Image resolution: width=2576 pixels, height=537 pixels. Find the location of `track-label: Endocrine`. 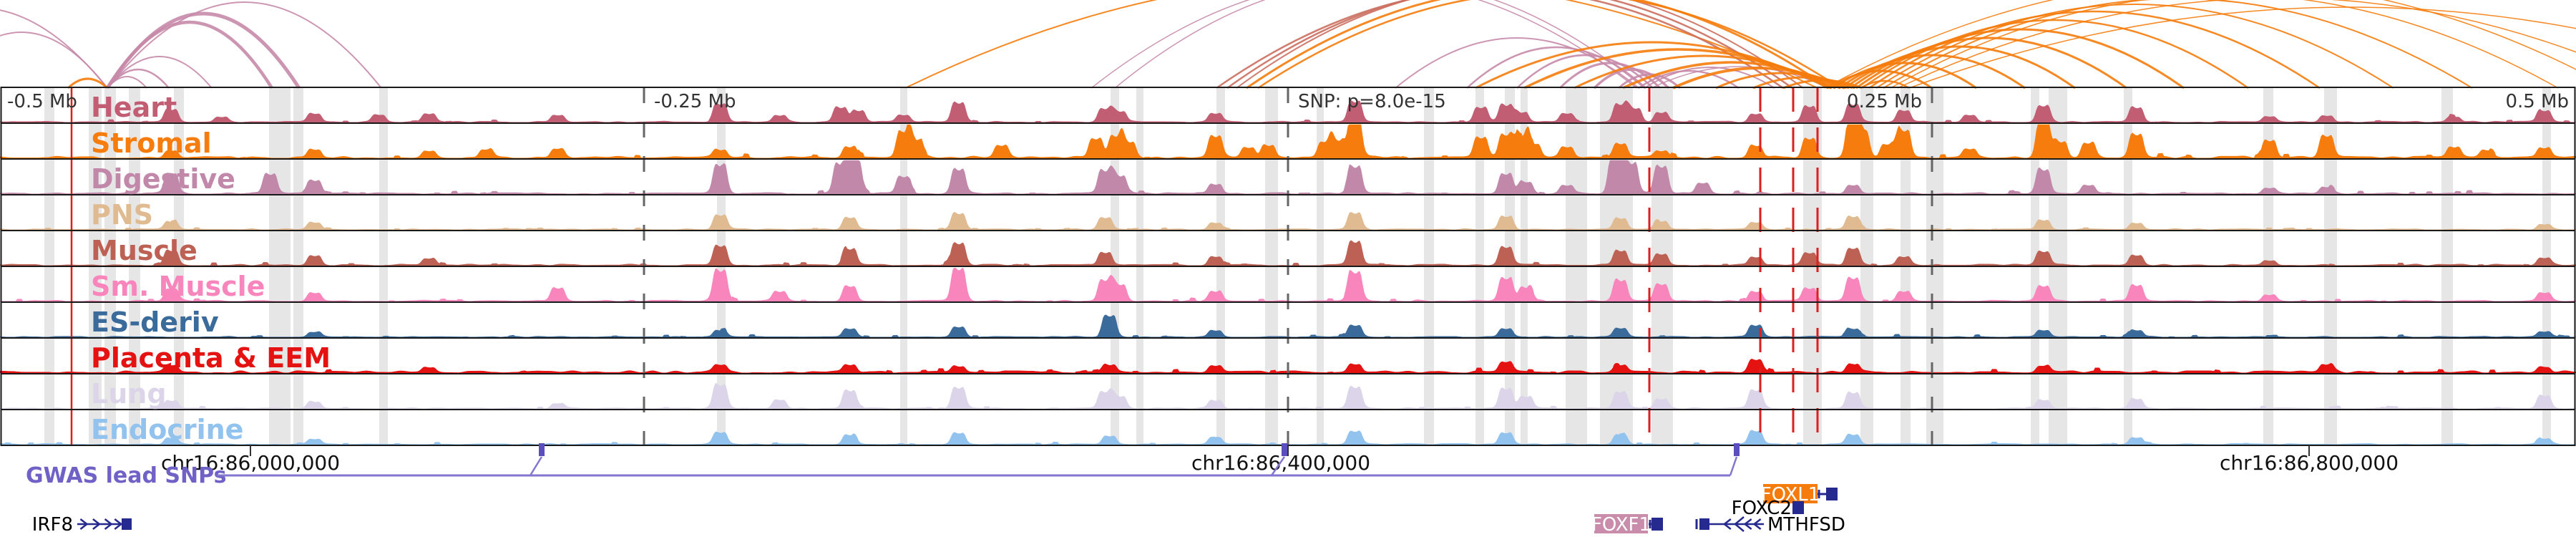

track-label: Endocrine is located at coordinates (167, 429).